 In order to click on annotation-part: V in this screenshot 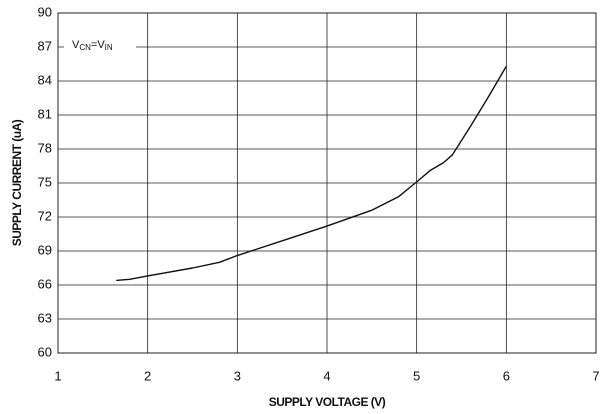, I will do `click(76, 45)`.